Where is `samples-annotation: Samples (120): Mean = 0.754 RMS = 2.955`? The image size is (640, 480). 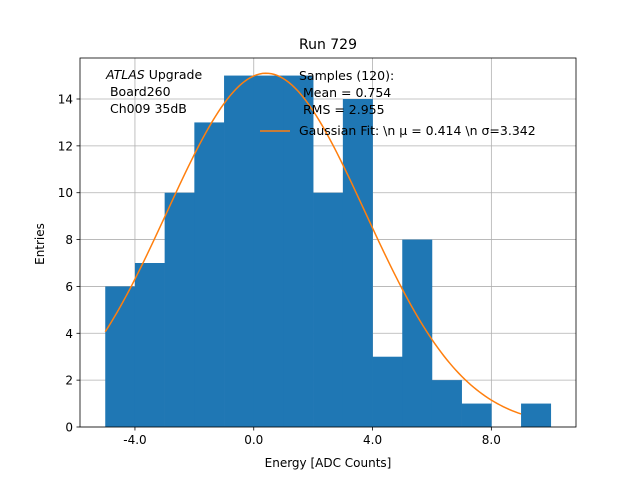
samples-annotation: Samples (120): Mean = 0.754 RMS = 2.955 is located at coordinates (346, 92).